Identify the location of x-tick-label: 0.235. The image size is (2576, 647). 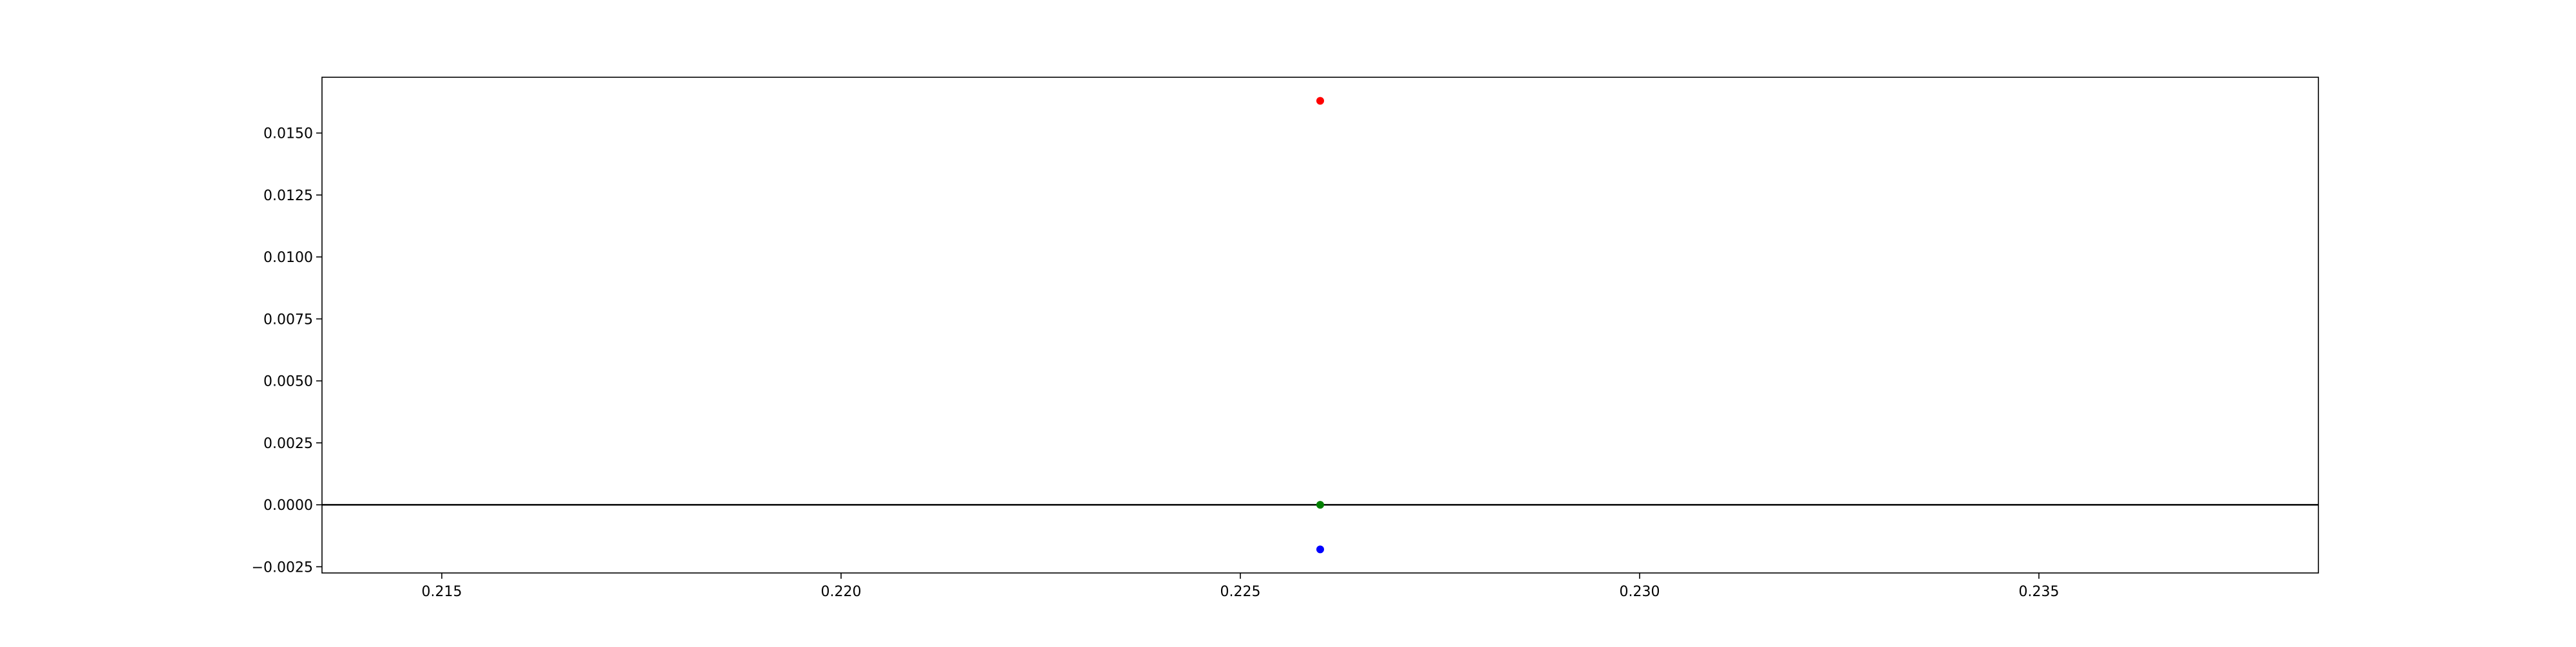
(2039, 592).